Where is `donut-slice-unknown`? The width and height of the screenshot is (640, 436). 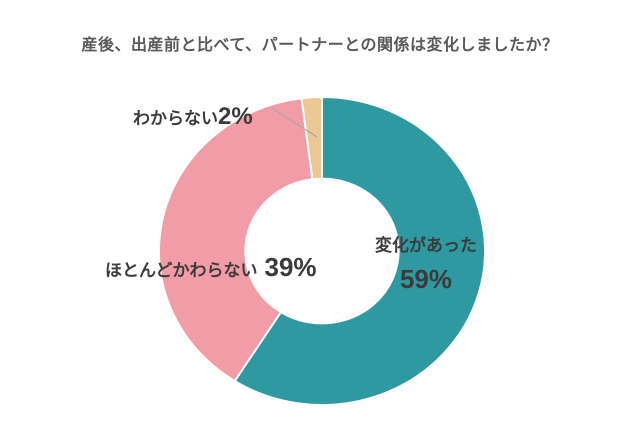 donut-slice-unknown is located at coordinates (311, 138).